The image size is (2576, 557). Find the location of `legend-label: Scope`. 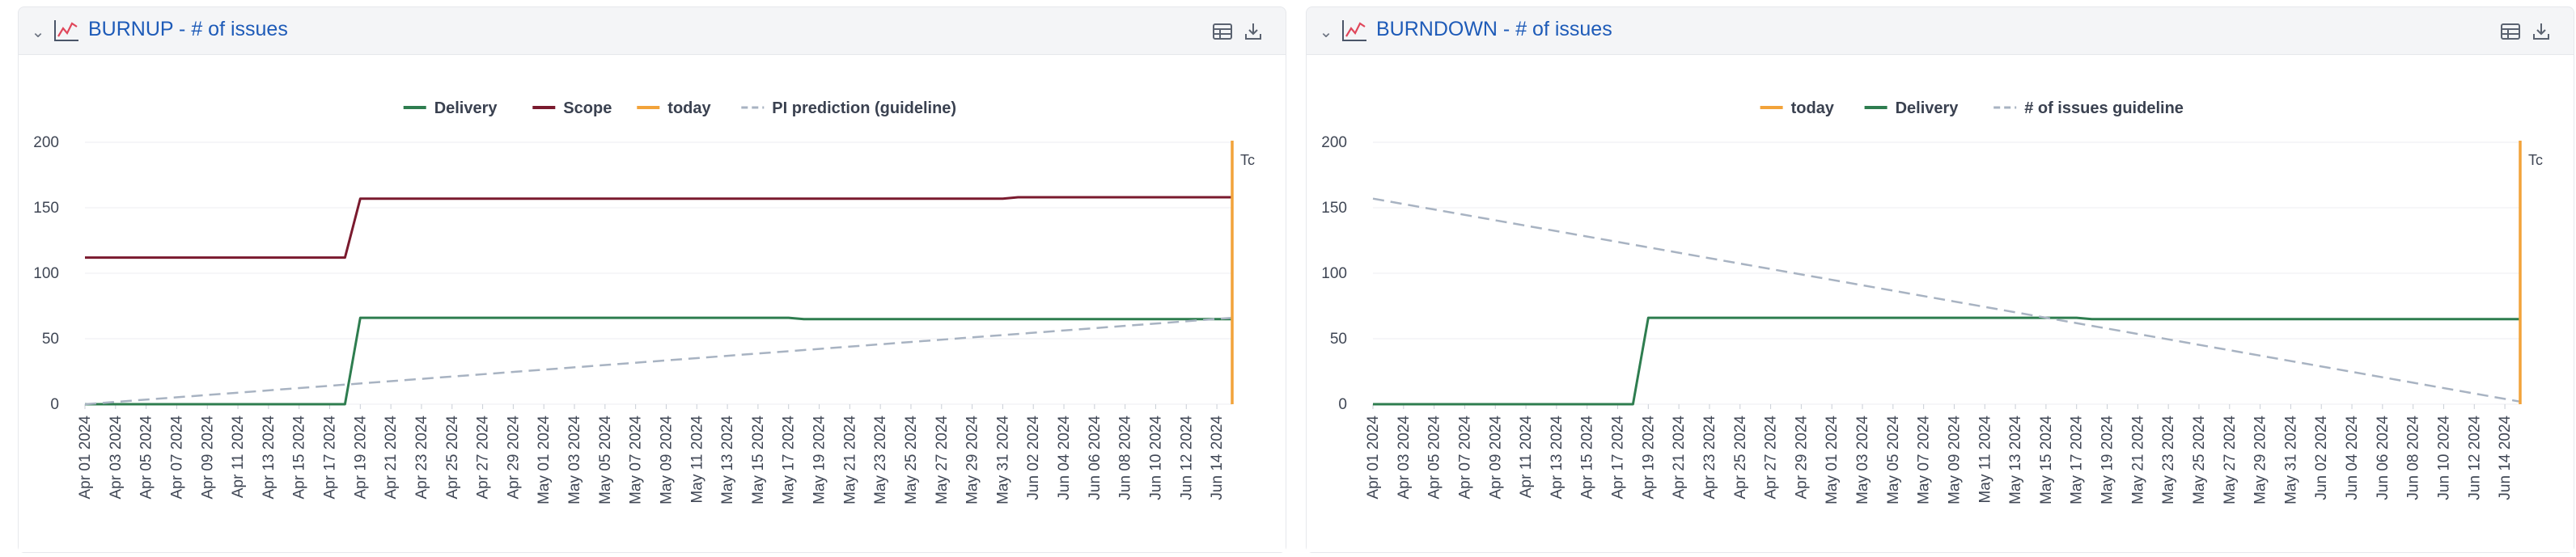

legend-label: Scope is located at coordinates (587, 108).